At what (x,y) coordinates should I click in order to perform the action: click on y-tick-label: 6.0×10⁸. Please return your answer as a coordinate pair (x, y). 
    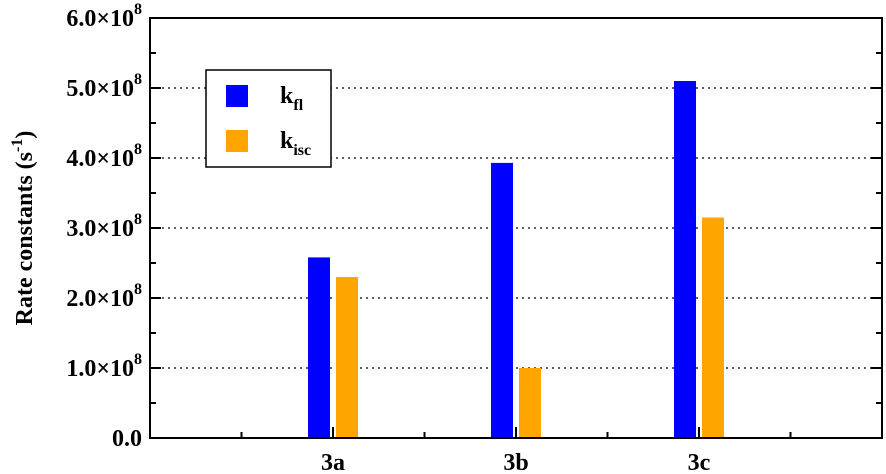
    Looking at the image, I should click on (104, 16).